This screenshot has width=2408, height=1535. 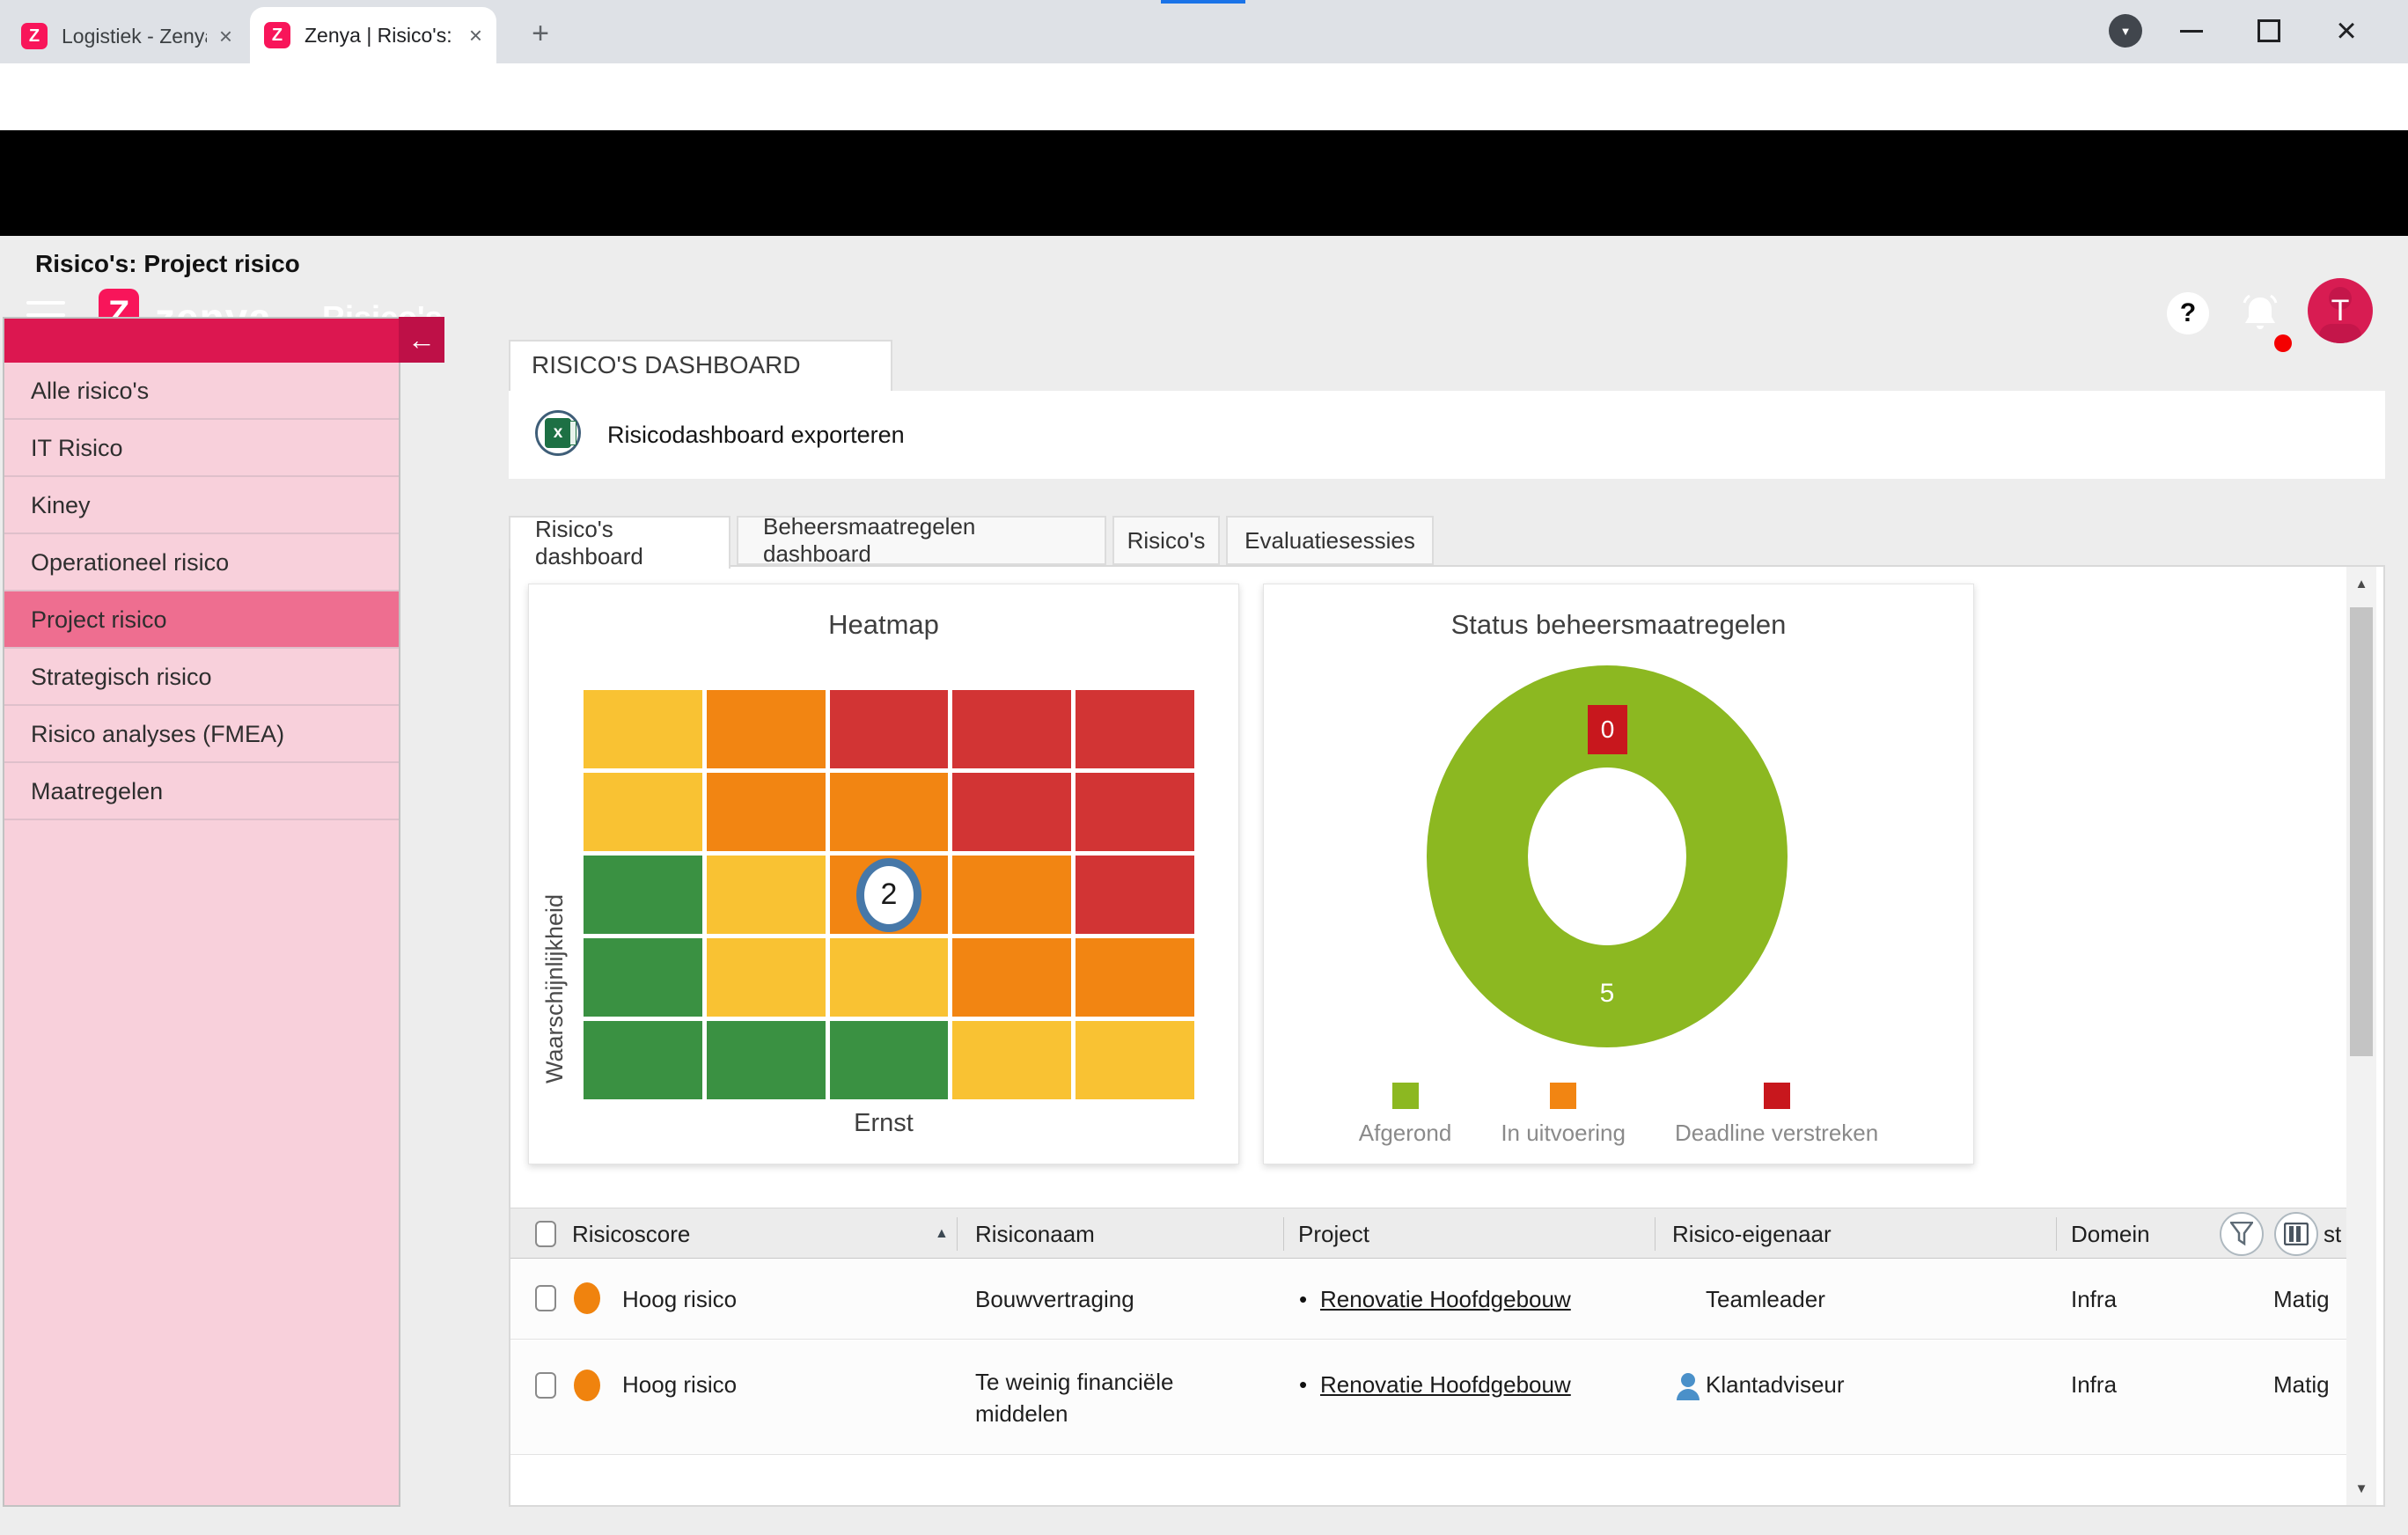 I want to click on column-header-risicoscore: Risicoscore, so click(x=631, y=1234).